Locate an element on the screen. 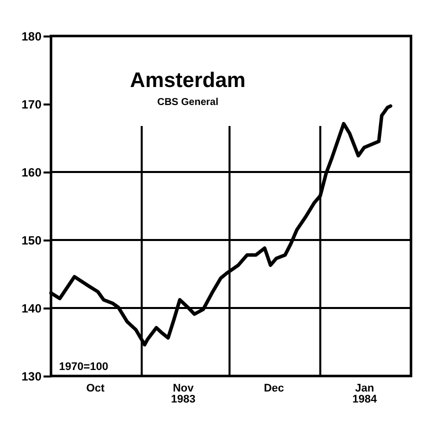  y-tick-label: 180 is located at coordinates (31, 37).